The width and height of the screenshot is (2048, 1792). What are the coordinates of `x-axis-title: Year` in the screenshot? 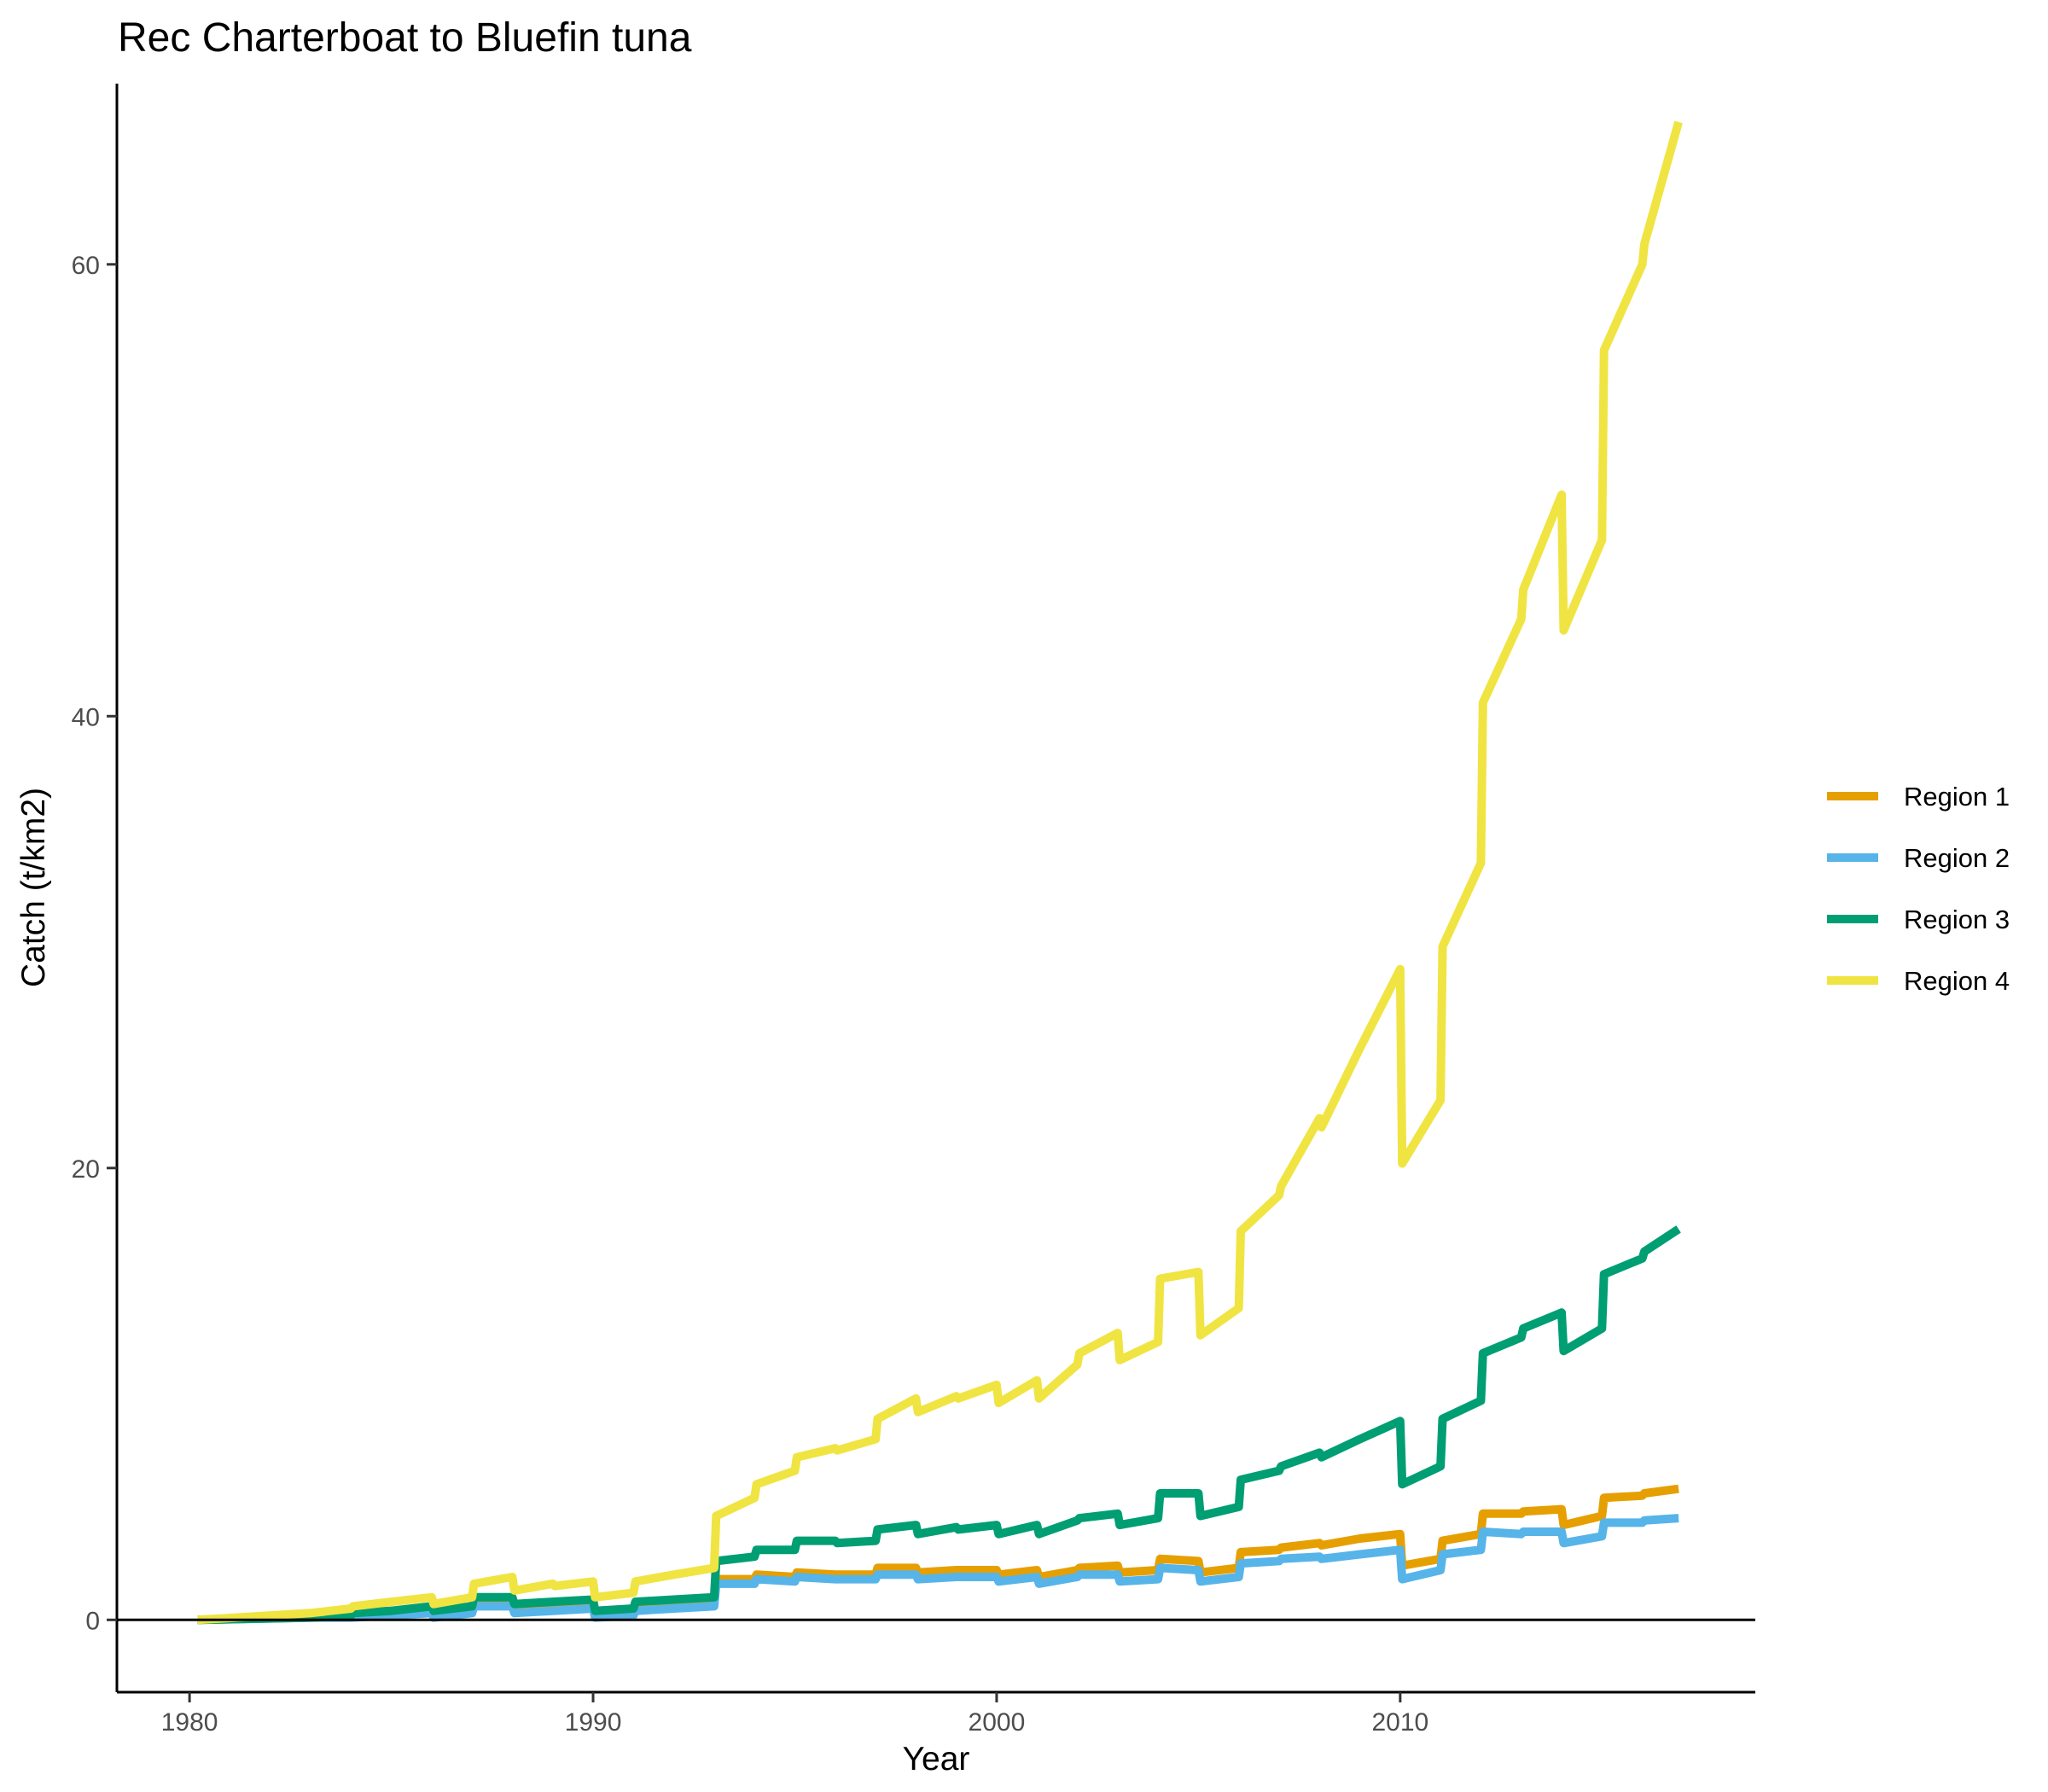 It's located at (937, 1759).